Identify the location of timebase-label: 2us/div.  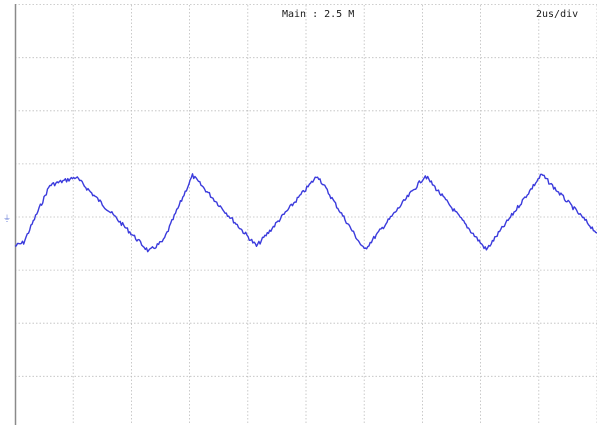
(557, 14).